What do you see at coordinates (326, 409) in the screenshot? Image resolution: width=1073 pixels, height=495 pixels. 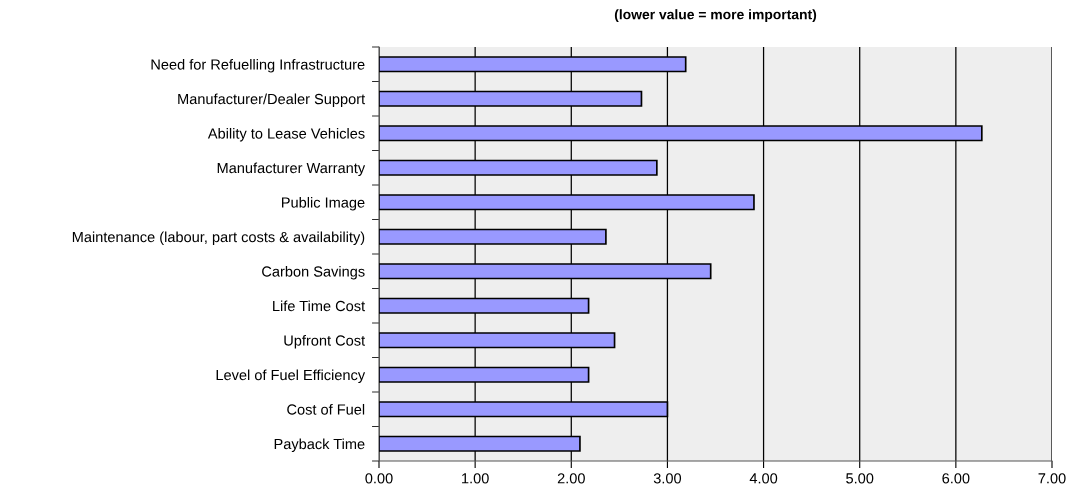 I see `y-tick-label: Cost of Fuel` at bounding box center [326, 409].